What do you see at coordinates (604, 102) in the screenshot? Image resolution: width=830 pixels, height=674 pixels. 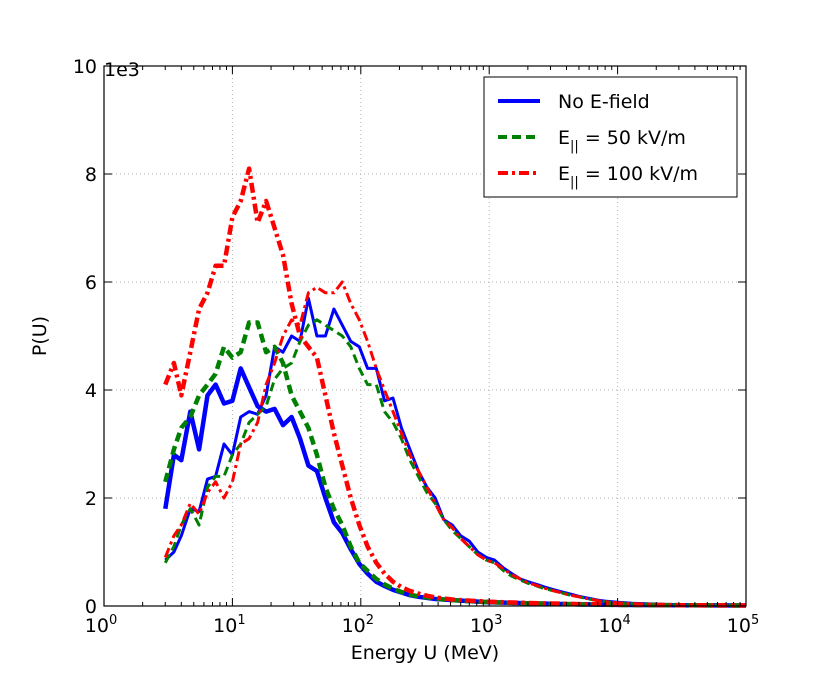 I see `legend-label: No E-field` at bounding box center [604, 102].